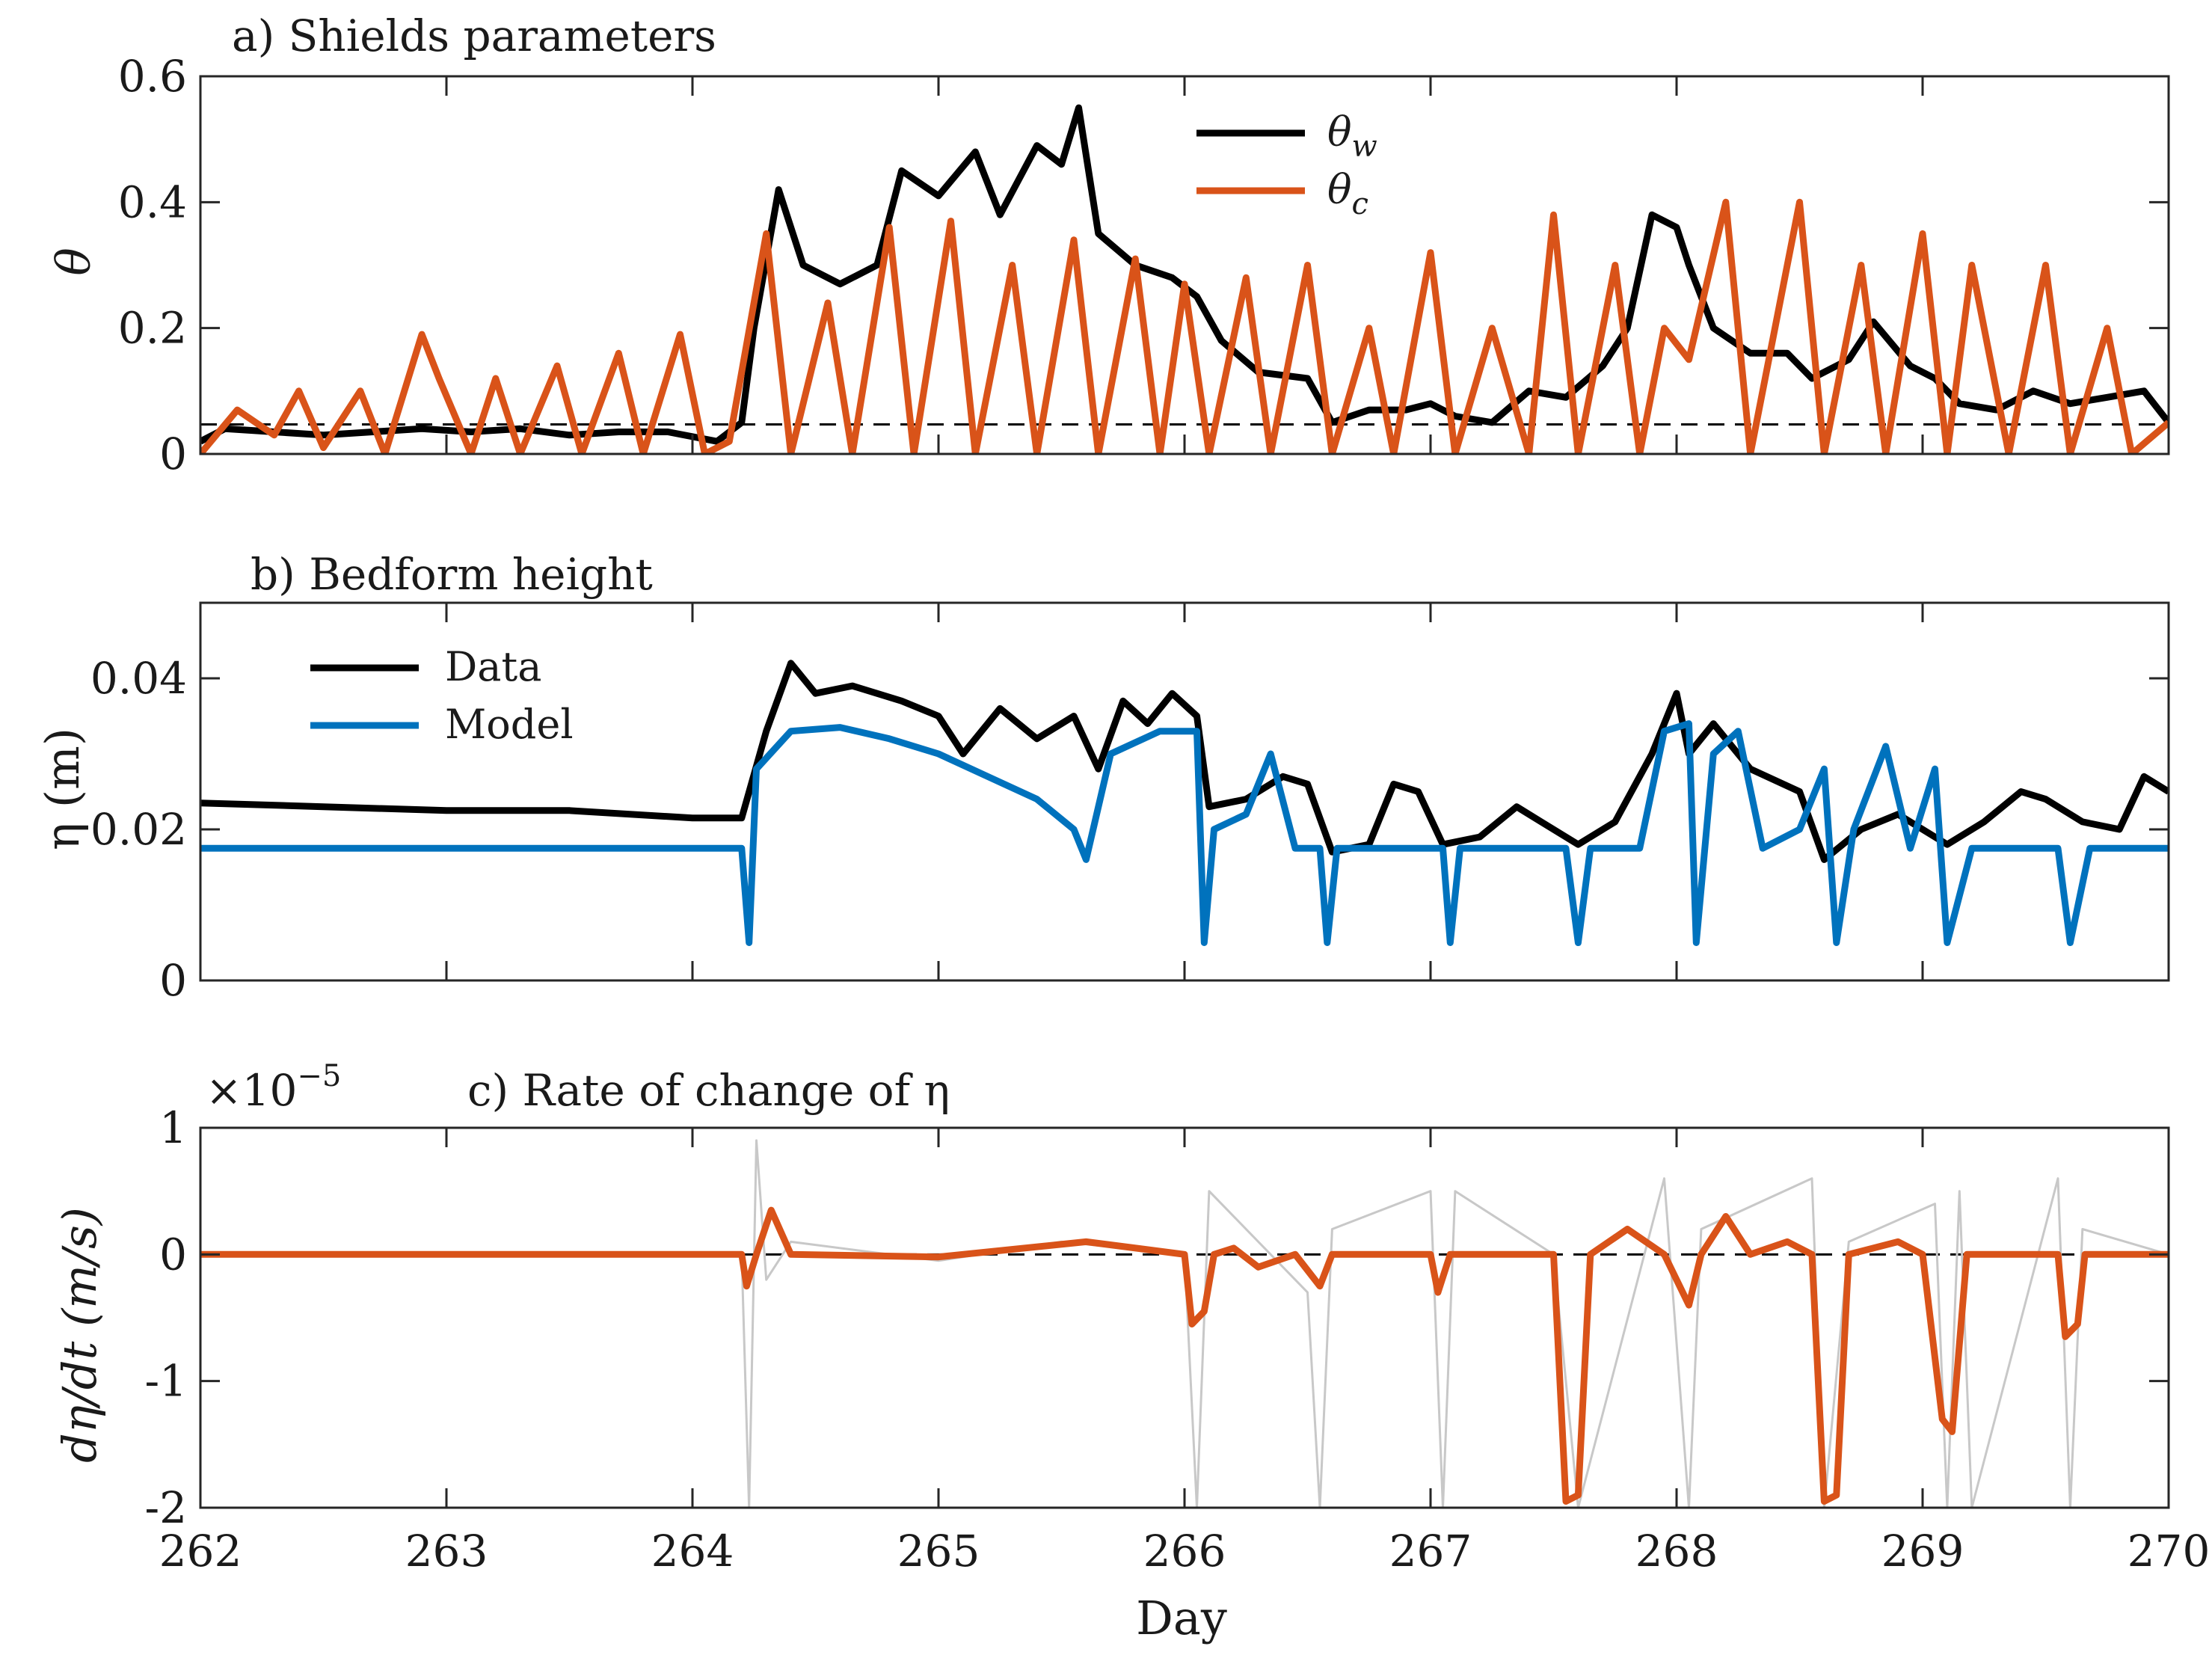 The width and height of the screenshot is (2212, 1667). I want to click on legend-theta-c-subscript: c, so click(1360, 204).